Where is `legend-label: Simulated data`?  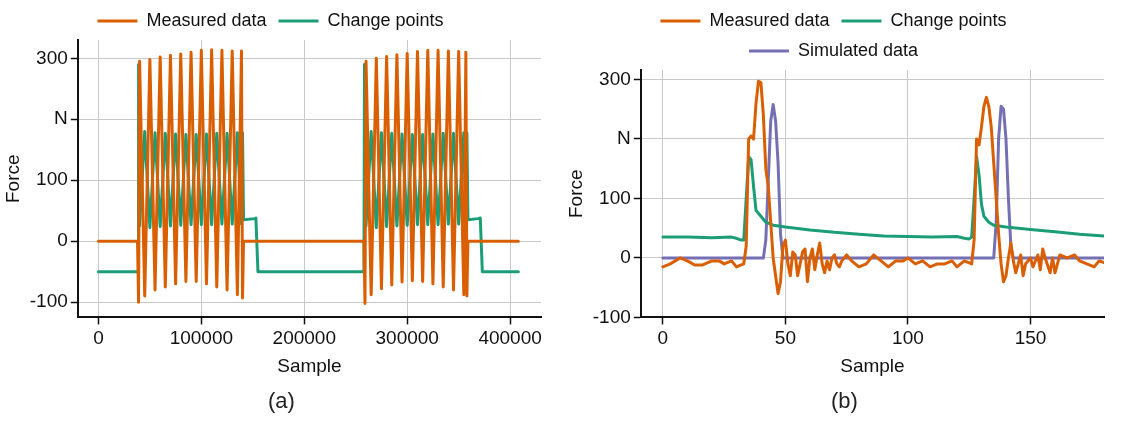 legend-label: Simulated data is located at coordinates (858, 49).